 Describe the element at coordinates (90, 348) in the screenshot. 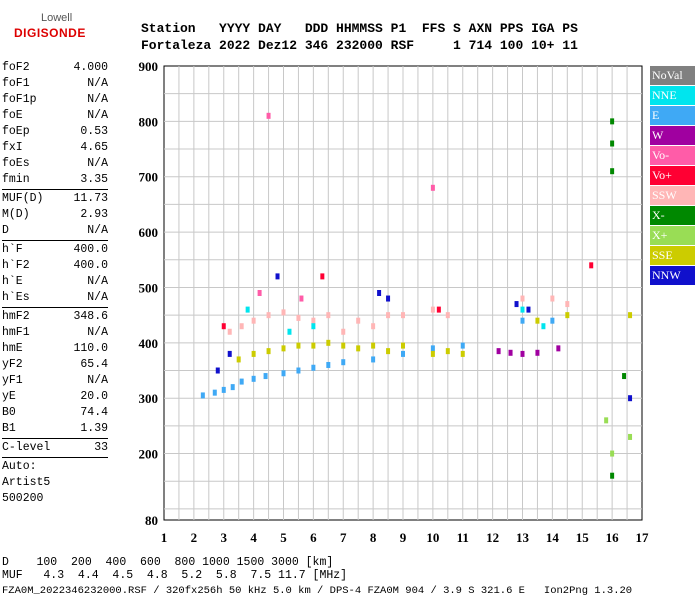

I see `param-value: 110.0` at that location.